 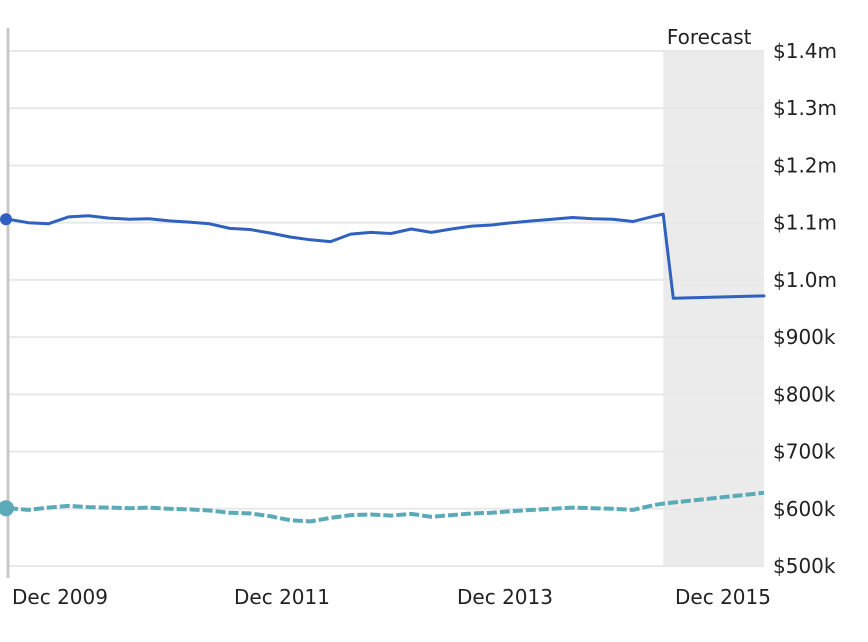 I want to click on x-tick-label: Dec 2011, so click(x=282, y=597).